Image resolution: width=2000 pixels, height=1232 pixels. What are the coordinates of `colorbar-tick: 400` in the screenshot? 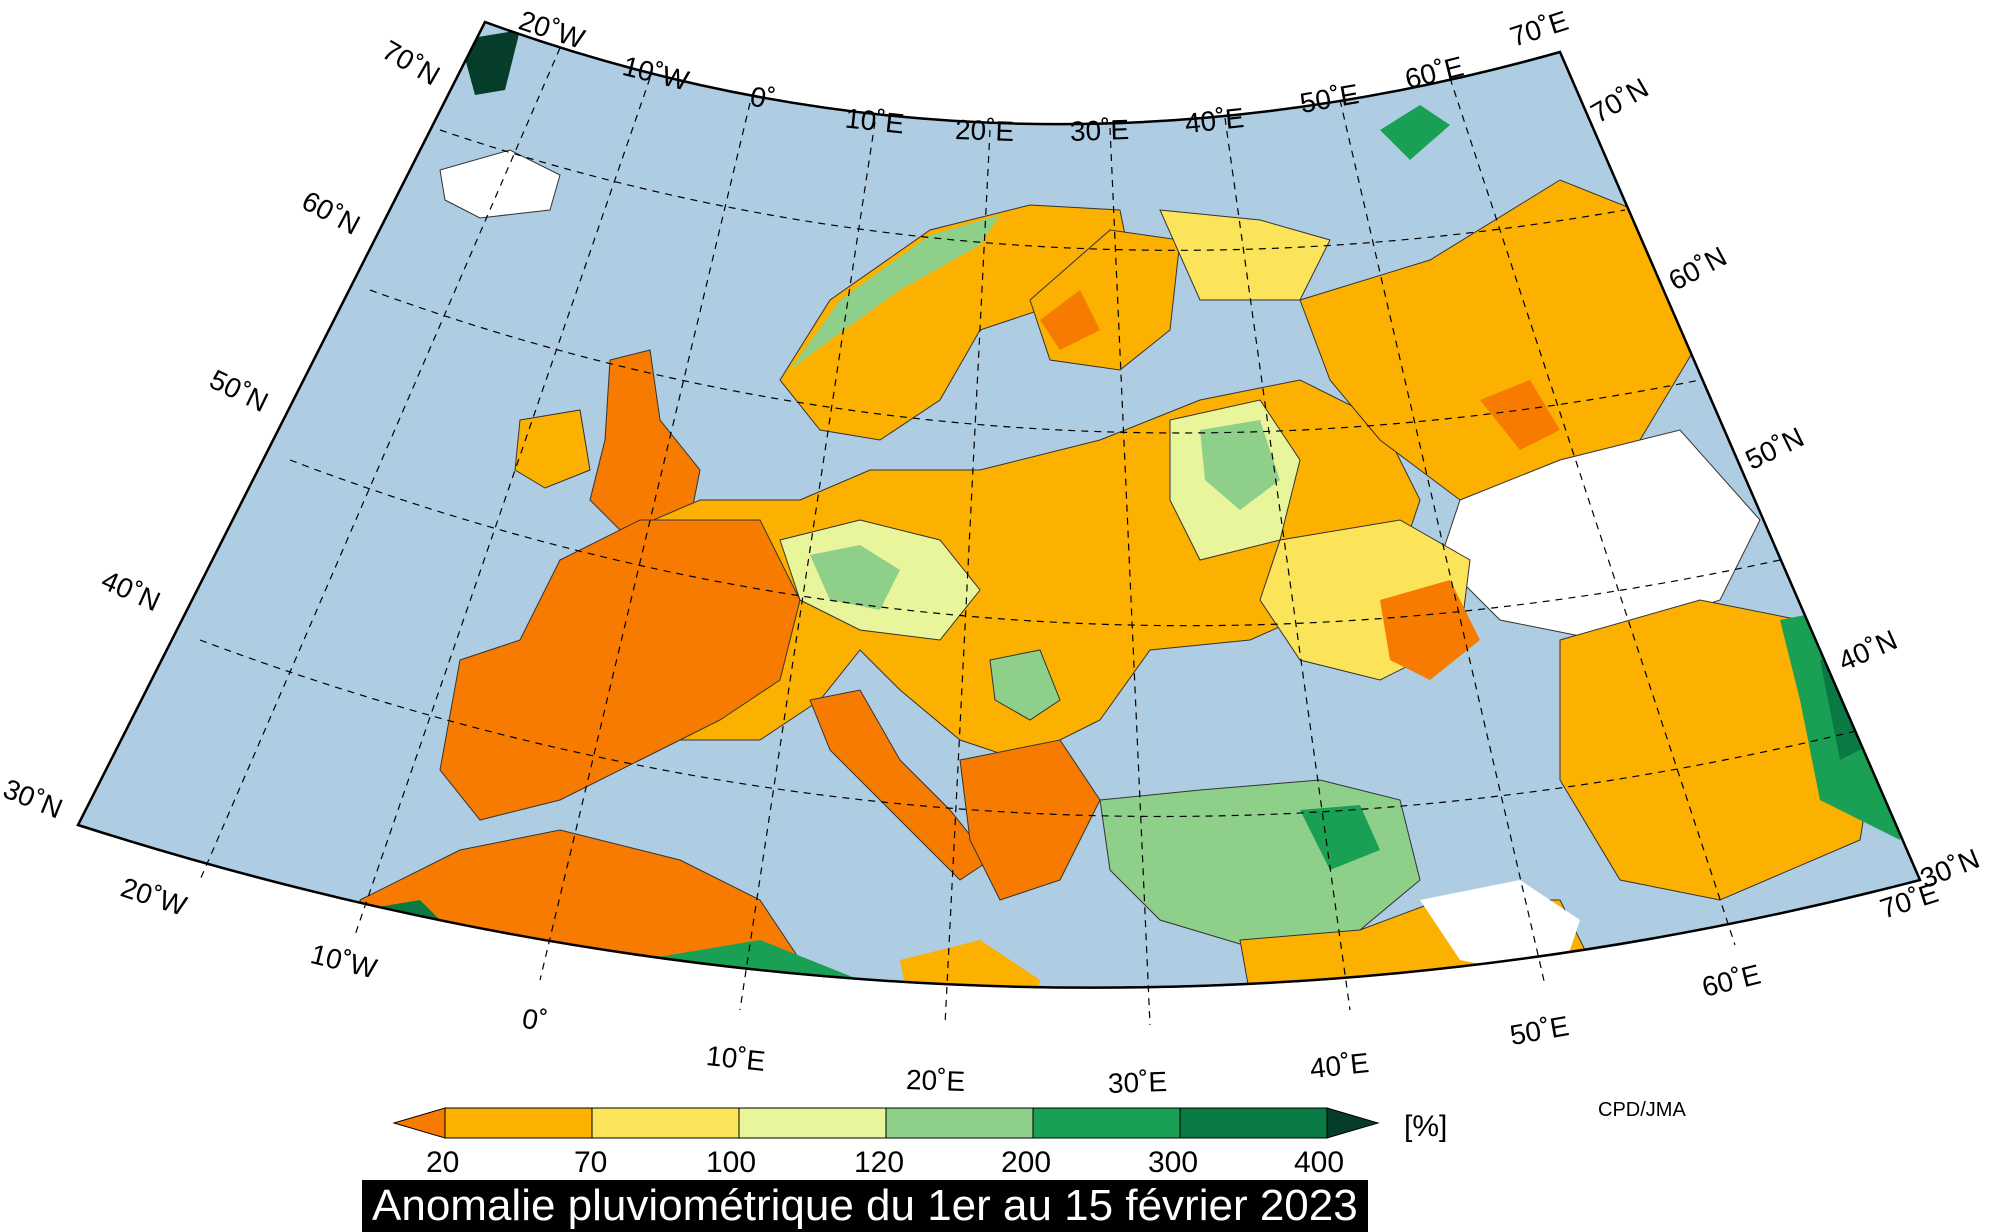 It's located at (1319, 1162).